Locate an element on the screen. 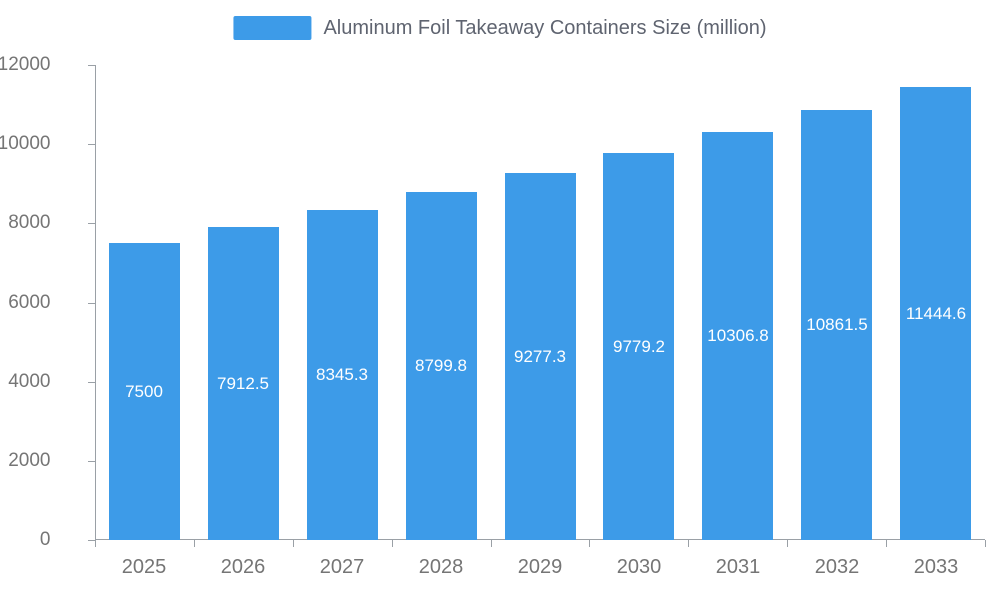  bar-value-label-2030: 9779.2 is located at coordinates (639, 346).